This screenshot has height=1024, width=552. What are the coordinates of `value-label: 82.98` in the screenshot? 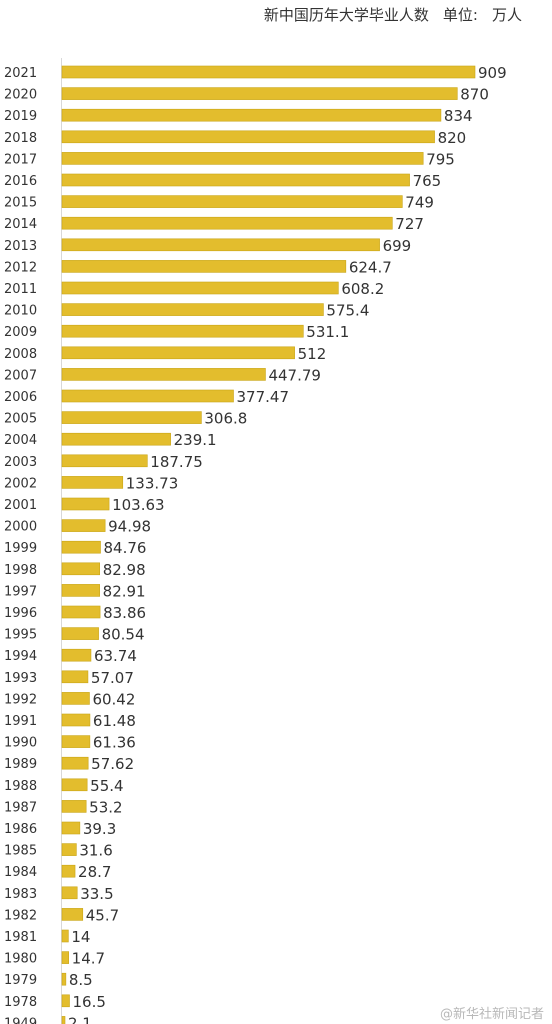 It's located at (124, 570).